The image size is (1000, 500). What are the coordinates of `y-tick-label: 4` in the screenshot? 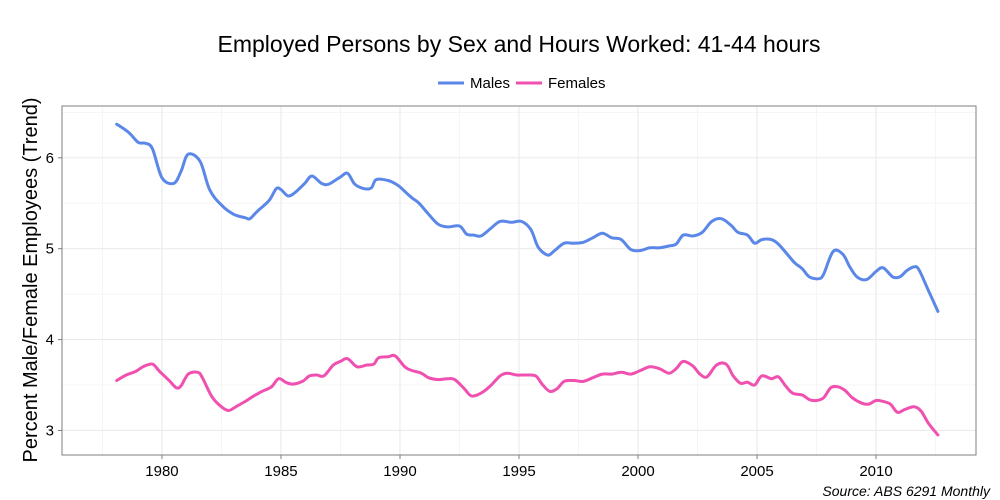 It's located at (50, 340).